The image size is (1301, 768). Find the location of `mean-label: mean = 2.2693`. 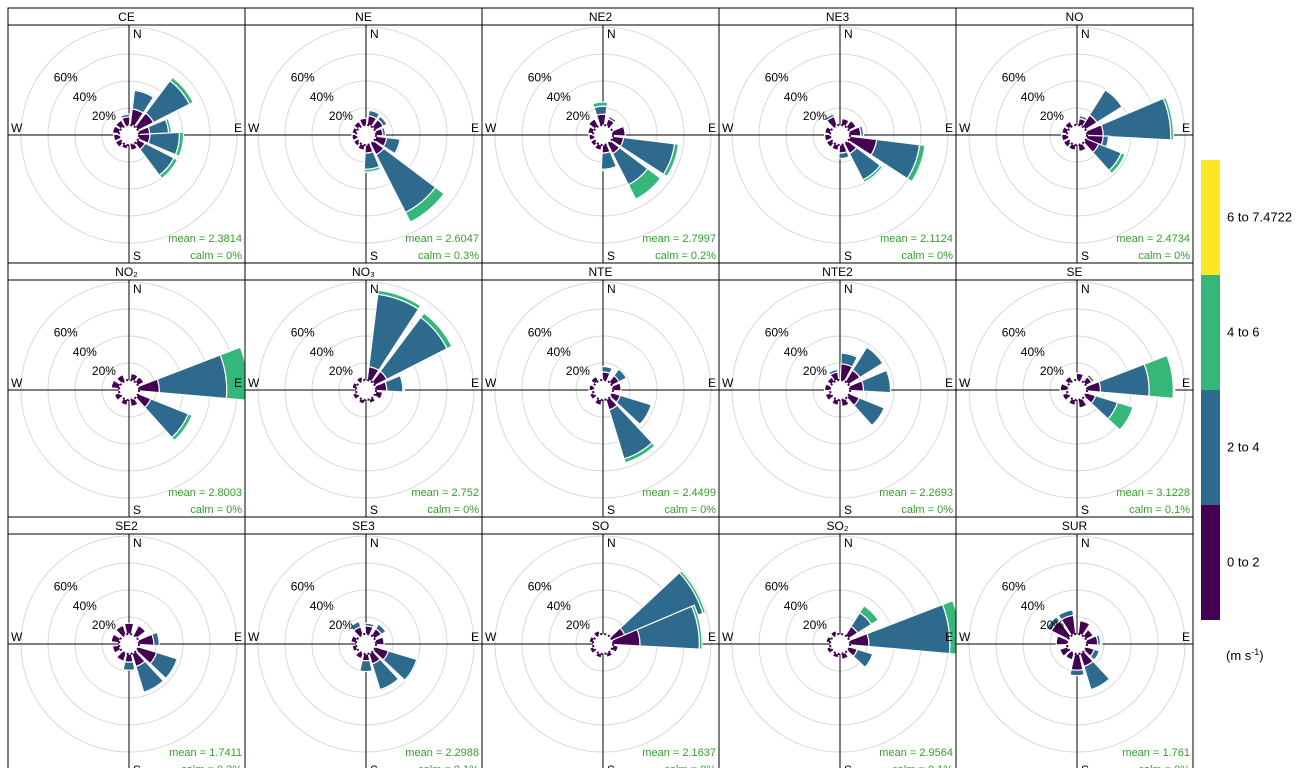

mean-label: mean = 2.2693 is located at coordinates (916, 493).